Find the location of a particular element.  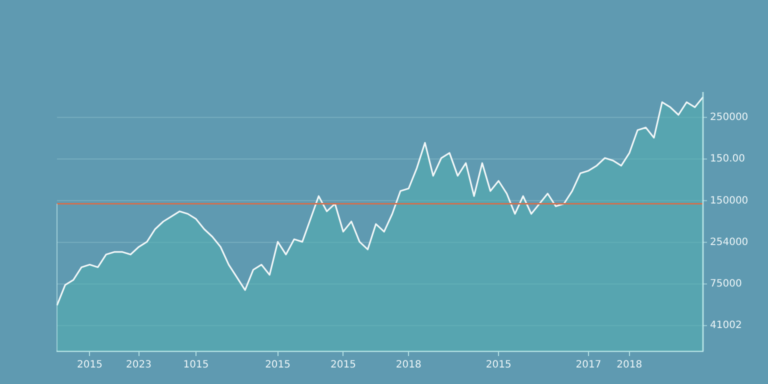

text: 150000 is located at coordinates (729, 200).